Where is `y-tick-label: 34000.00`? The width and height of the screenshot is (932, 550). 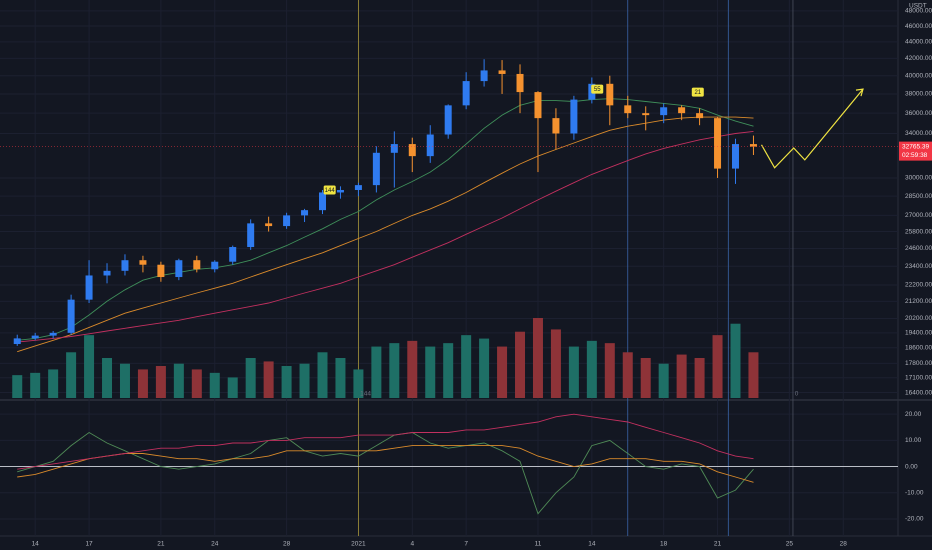 y-tick-label: 34000.00 is located at coordinates (918, 133).